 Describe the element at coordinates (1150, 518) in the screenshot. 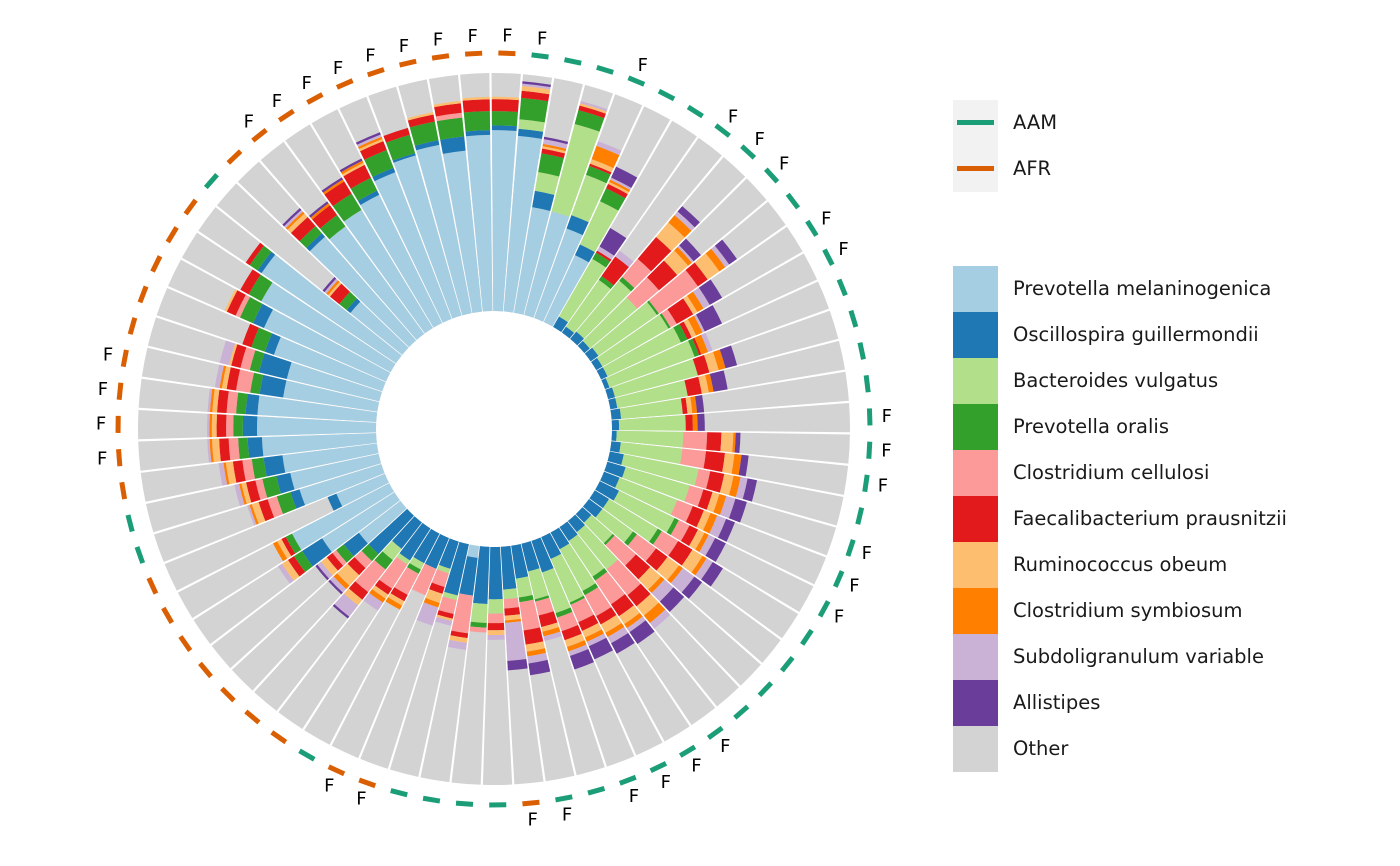

I see `legend-label: Faecalibacterium prausnitzii` at that location.